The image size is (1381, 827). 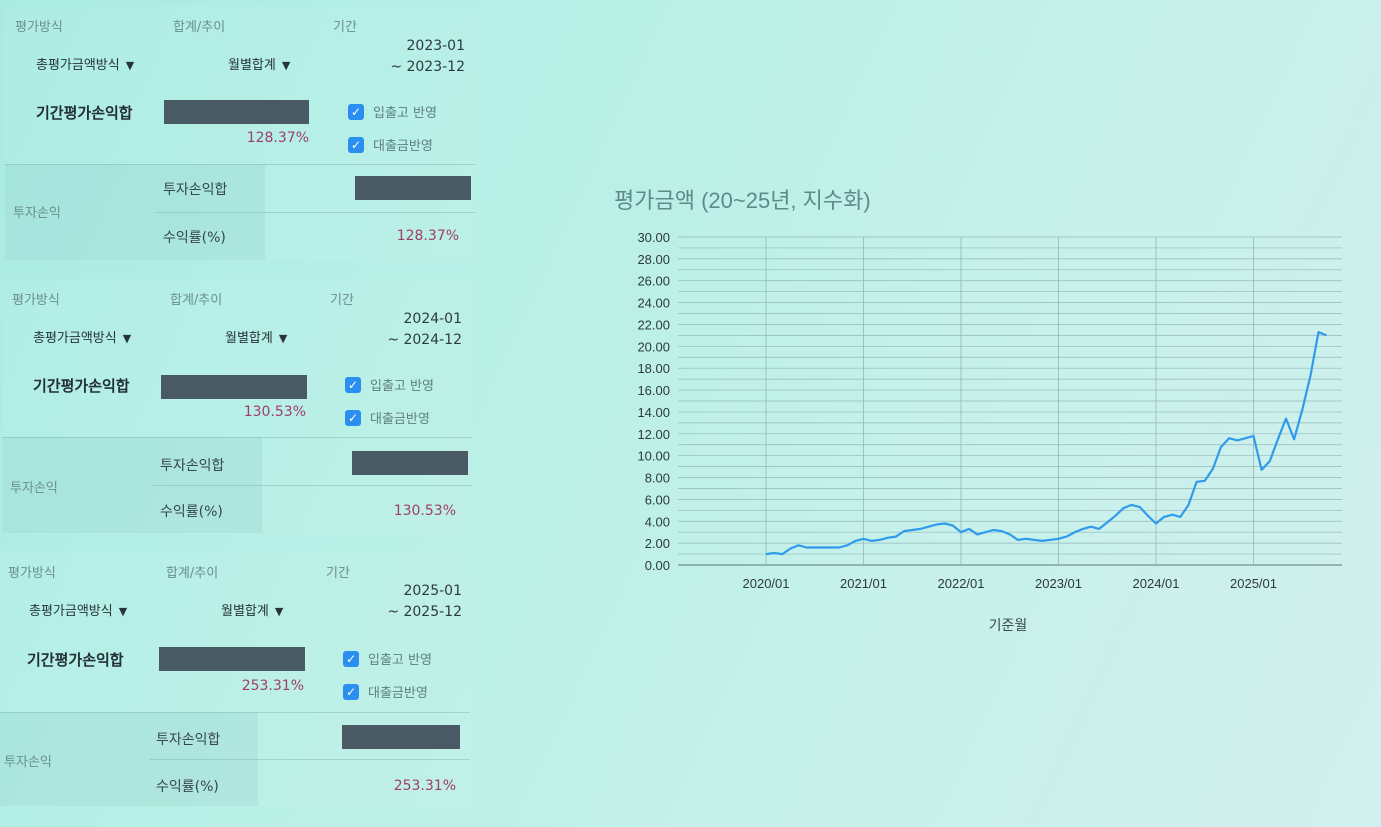 I want to click on period-range: 2024-01 ~ 2024-12, so click(x=402, y=330).